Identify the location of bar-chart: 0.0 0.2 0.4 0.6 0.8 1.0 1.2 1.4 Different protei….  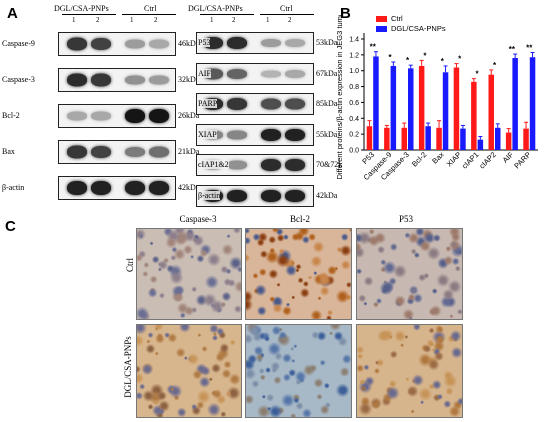
(436, 98).